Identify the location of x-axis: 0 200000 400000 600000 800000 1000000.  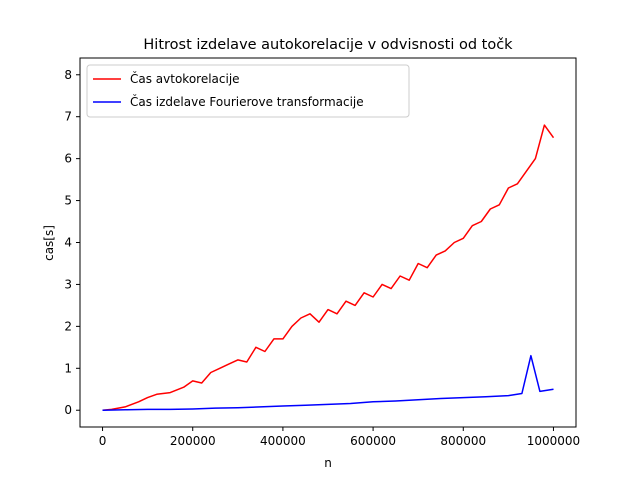
(339, 437).